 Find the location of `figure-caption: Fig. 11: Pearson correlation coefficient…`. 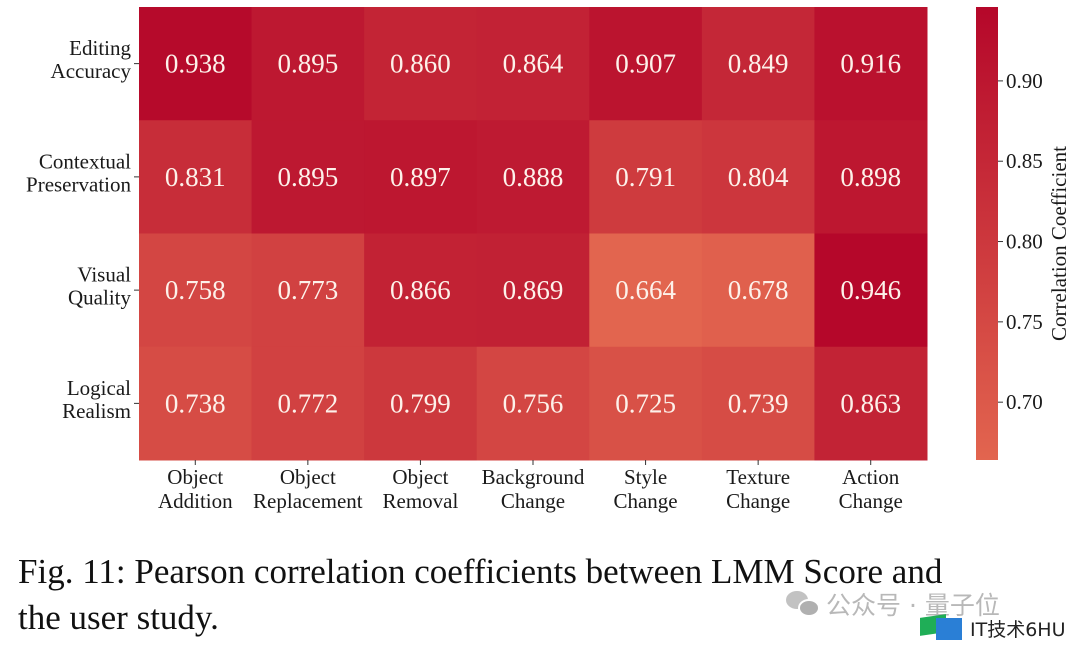

figure-caption: Fig. 11: Pearson correlation coefficient… is located at coordinates (543, 595).